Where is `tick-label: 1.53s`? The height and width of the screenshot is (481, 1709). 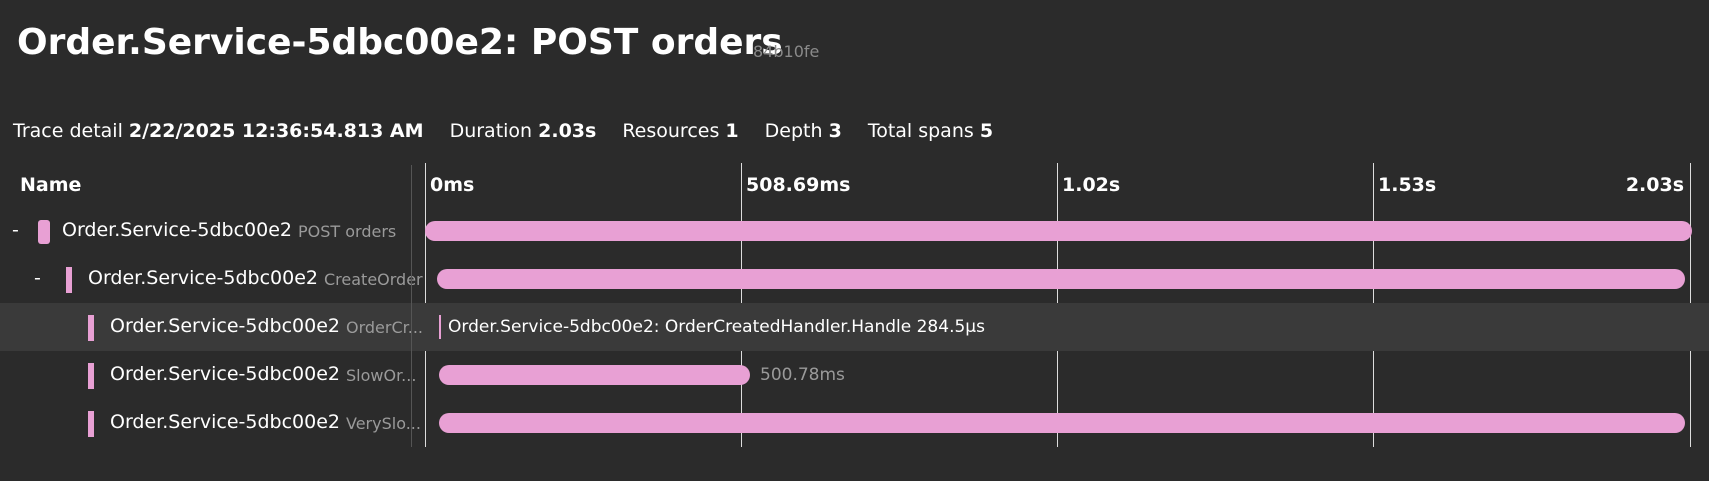
tick-label: 1.53s is located at coordinates (1407, 185).